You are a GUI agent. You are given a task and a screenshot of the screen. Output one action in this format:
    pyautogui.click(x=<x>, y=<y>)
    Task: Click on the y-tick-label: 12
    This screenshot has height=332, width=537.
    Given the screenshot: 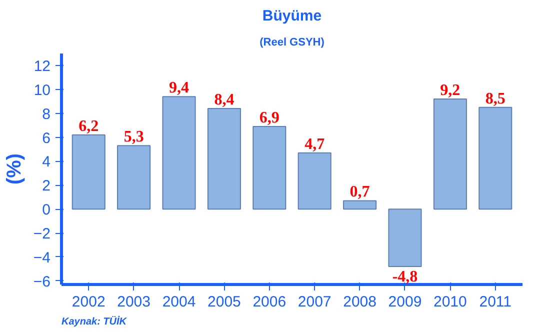 What is the action you would take?
    pyautogui.click(x=42, y=66)
    